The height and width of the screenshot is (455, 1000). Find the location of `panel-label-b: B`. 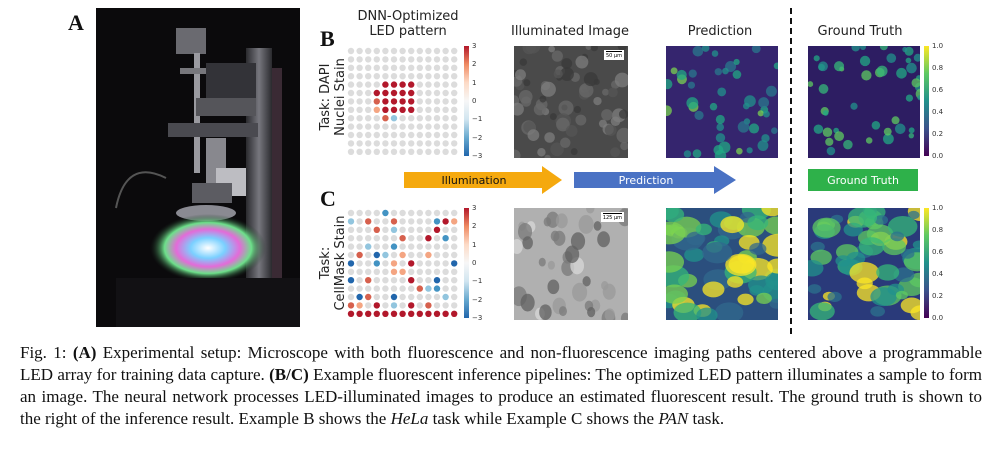

panel-label-b: B is located at coordinates (327, 38).